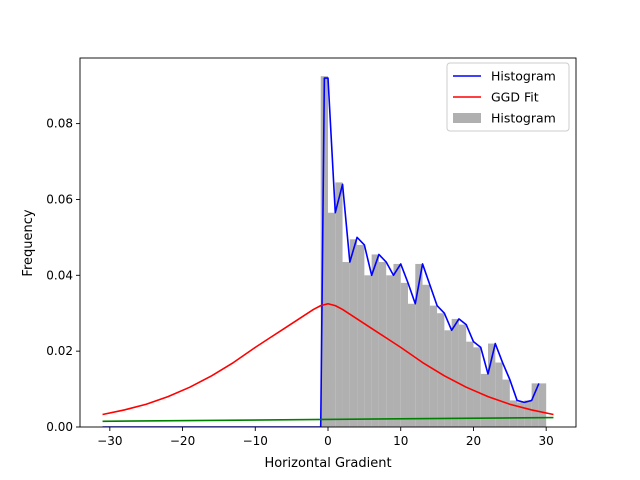 This screenshot has height=480, width=640. I want to click on y-axis-label: Frequency, so click(28, 242).